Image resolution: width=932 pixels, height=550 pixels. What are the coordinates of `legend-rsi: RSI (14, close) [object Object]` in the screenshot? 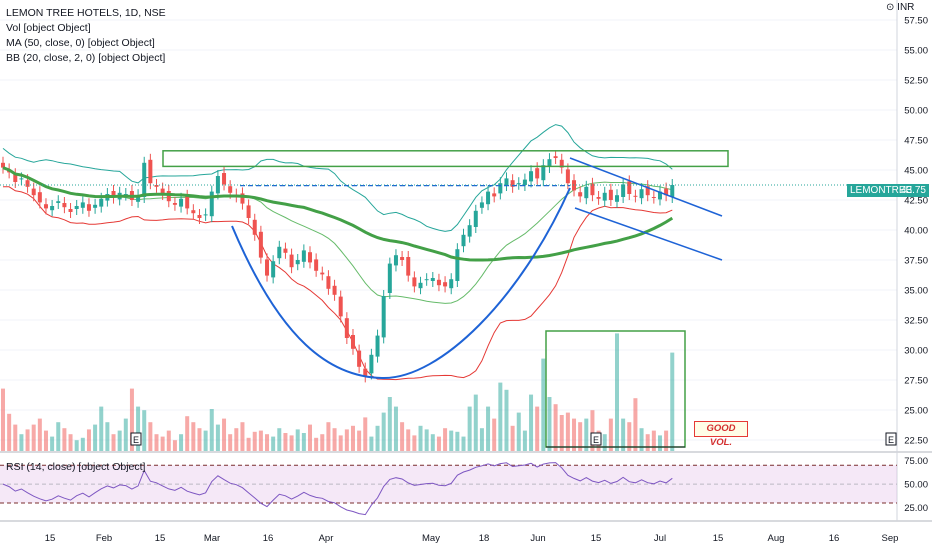 It's located at (76, 467).